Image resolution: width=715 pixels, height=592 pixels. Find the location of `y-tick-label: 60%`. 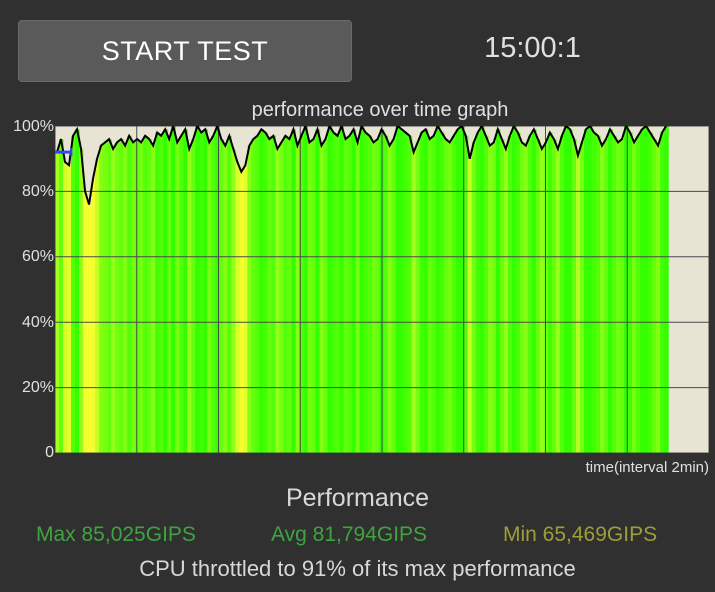

y-tick-label: 60% is located at coordinates (37, 256).